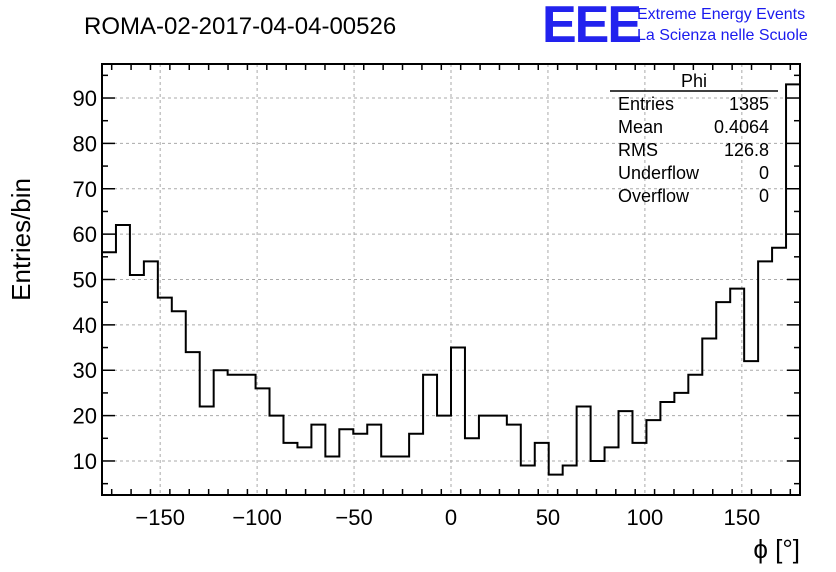  I want to click on y-axis-title: Entries/bin, so click(21, 239).